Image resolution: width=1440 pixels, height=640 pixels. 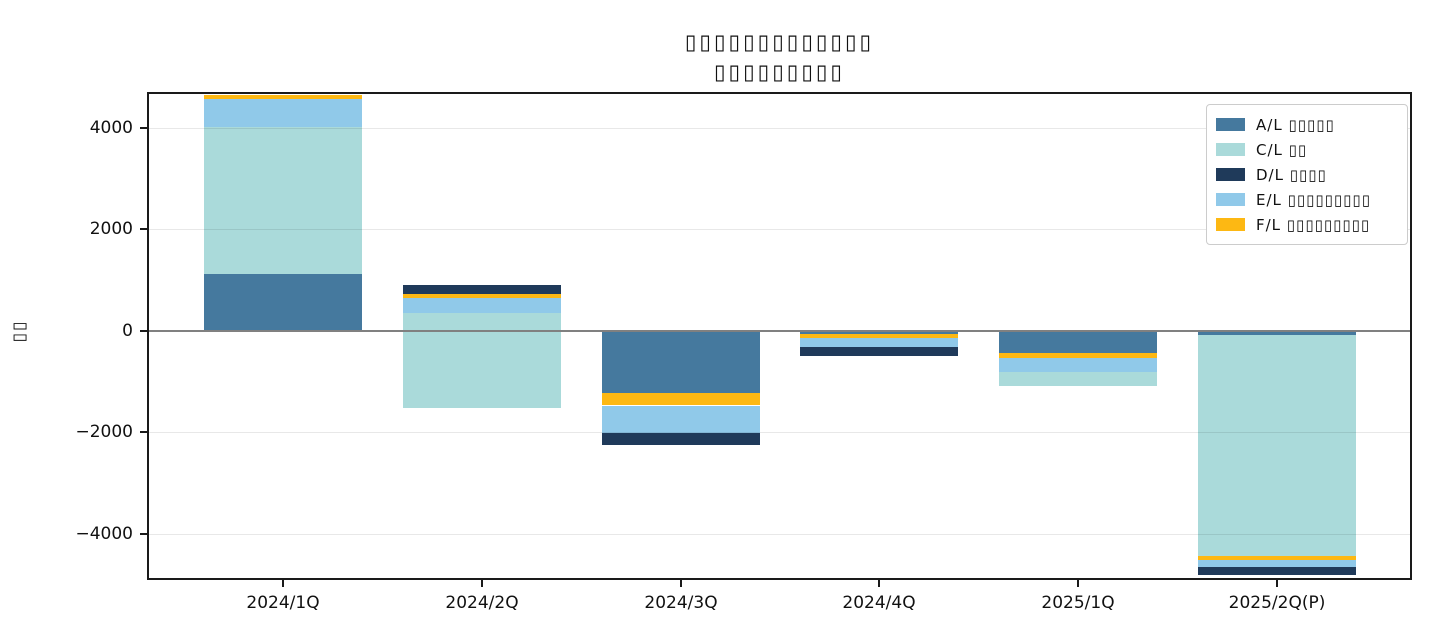 I want to click on x-tick-label-2024/1Q: 2024/1Q, so click(x=283, y=603).